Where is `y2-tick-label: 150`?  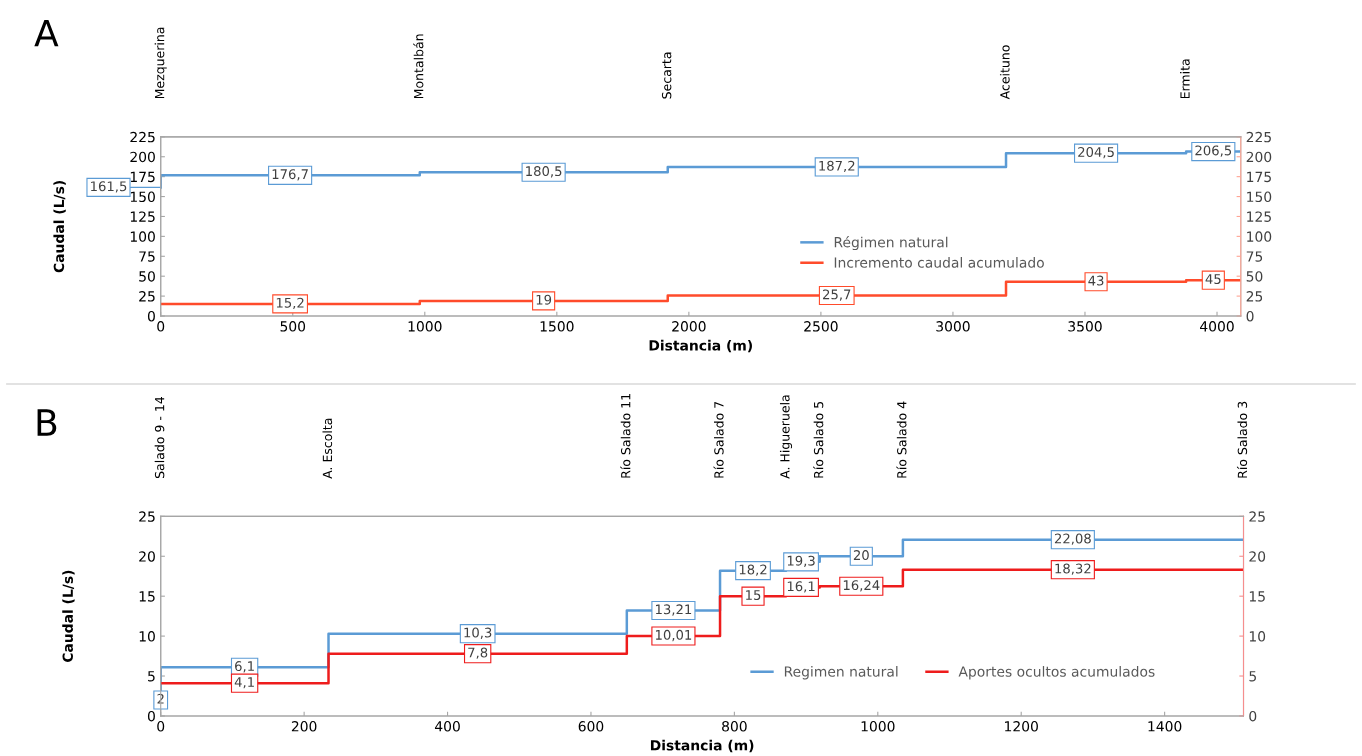
y2-tick-label: 150 is located at coordinates (1259, 197).